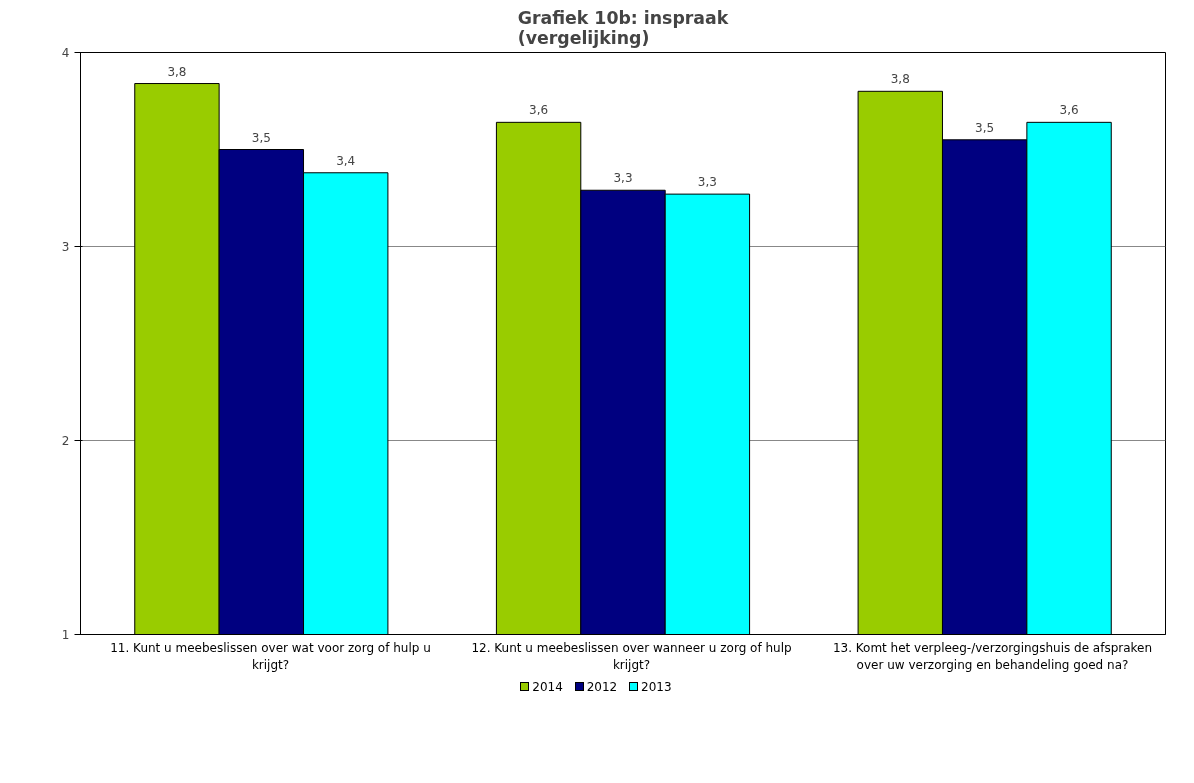 Image resolution: width=1194 pixels, height=783 pixels. I want to click on legend-label: 2013, so click(656, 687).